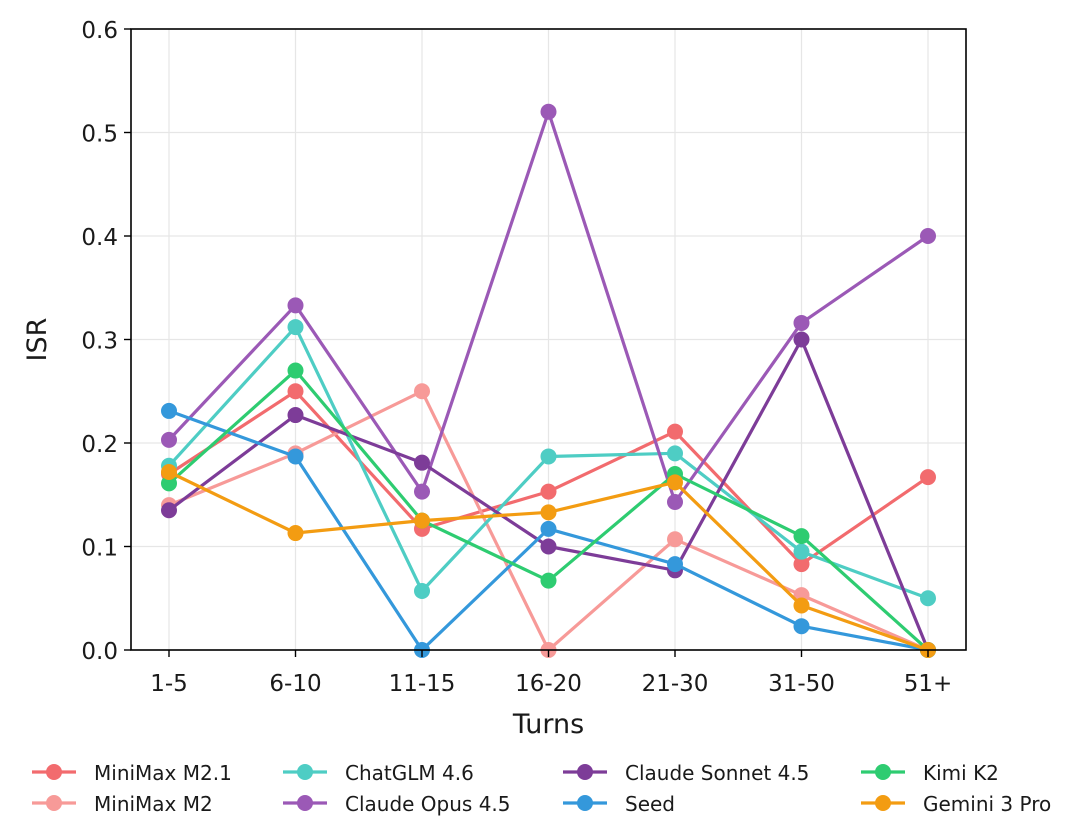  I want to click on x-tick-label: 11-15, so click(422, 684).